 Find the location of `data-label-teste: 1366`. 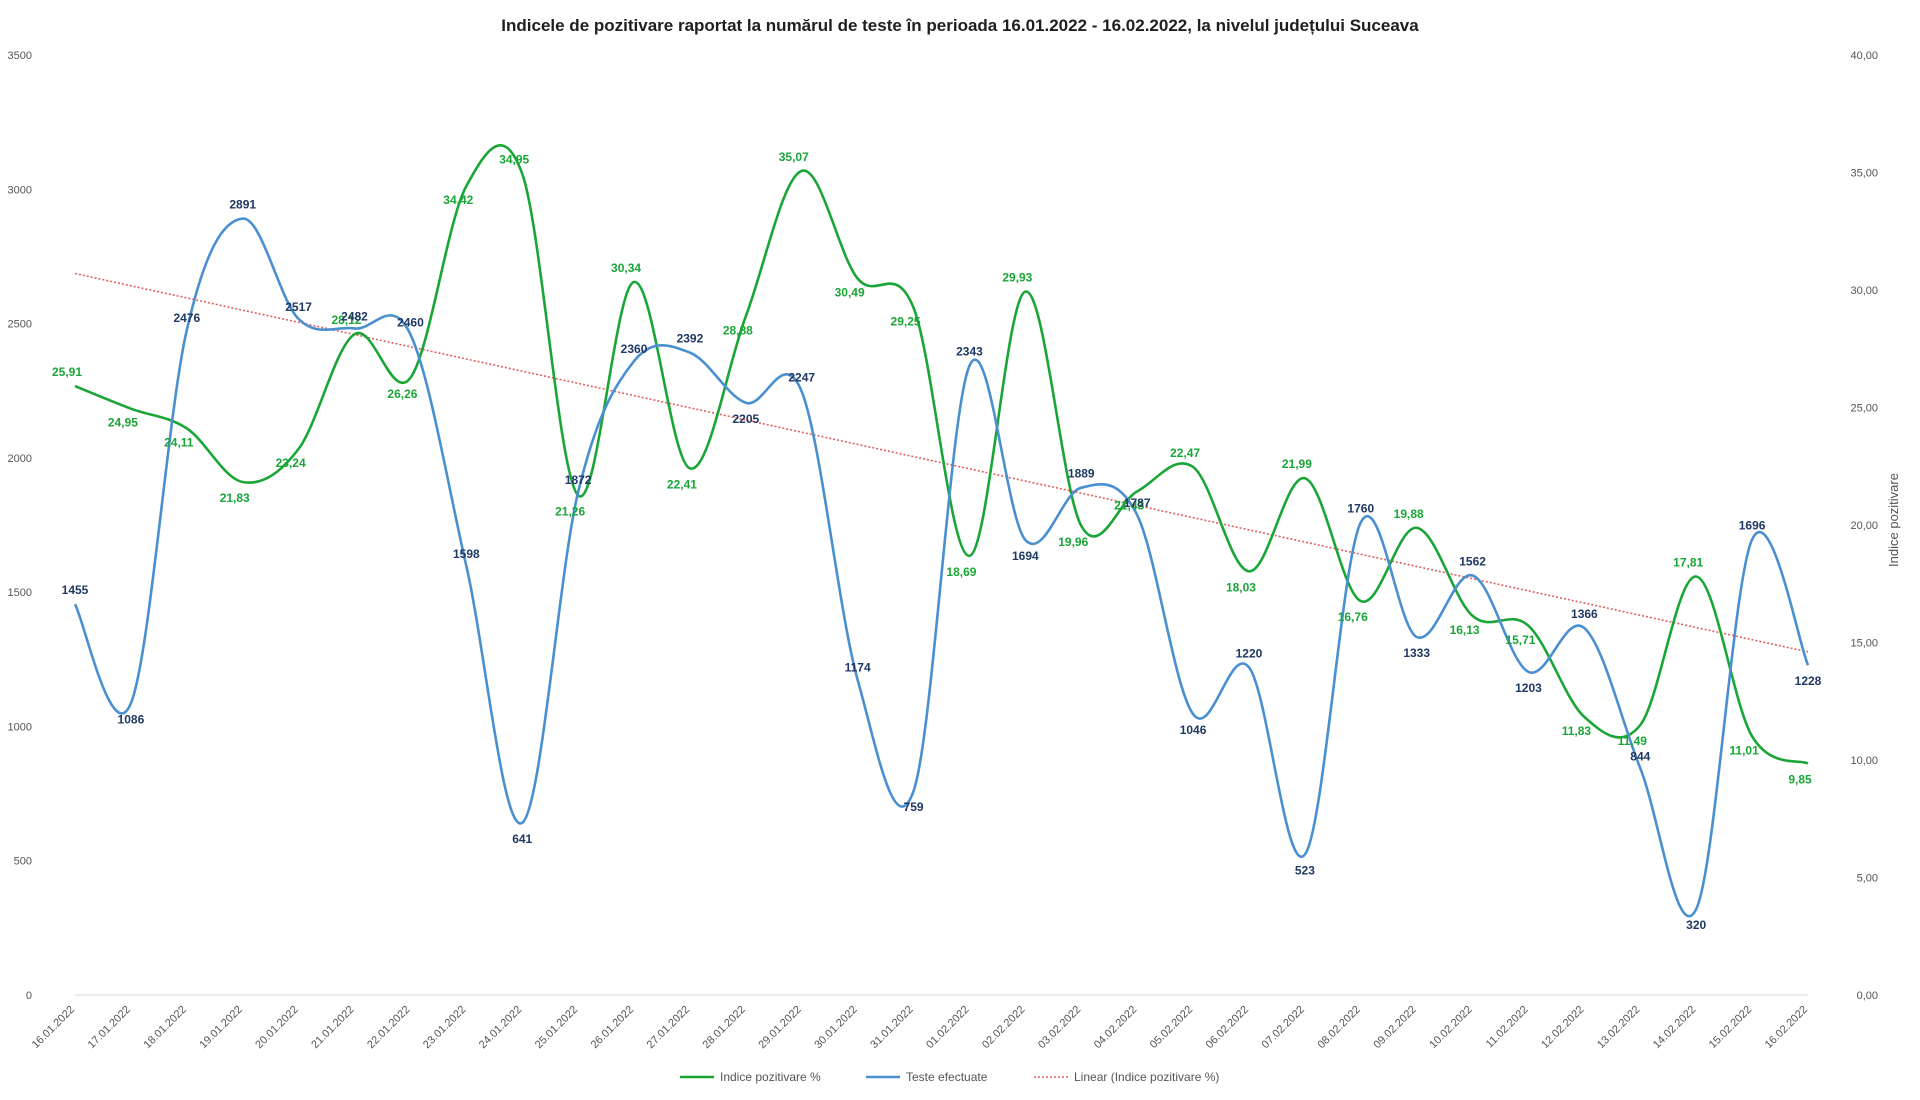

data-label-teste: 1366 is located at coordinates (1584, 614).